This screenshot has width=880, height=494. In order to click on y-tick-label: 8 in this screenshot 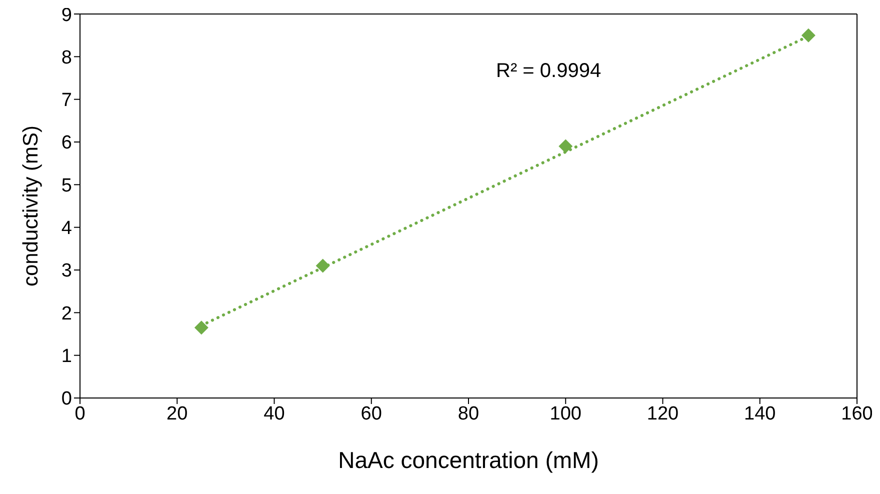, I will do `click(66, 57)`.